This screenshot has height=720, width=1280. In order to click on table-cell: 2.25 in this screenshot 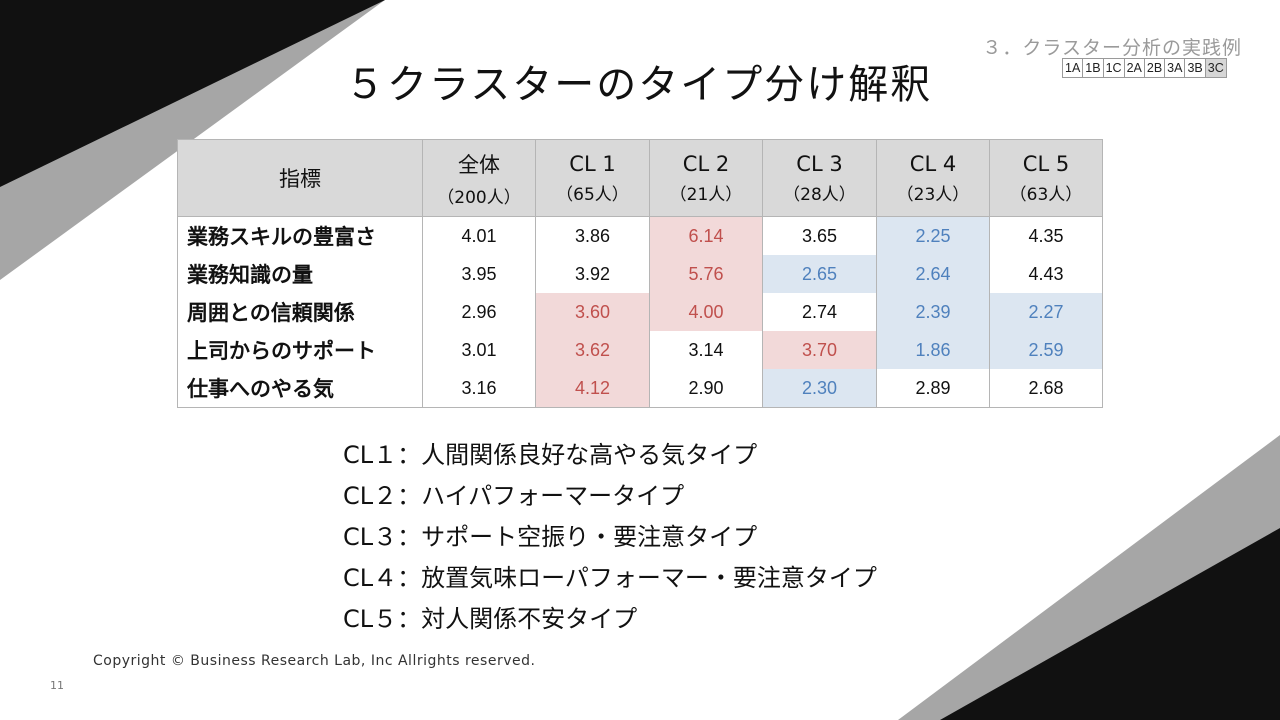, I will do `click(933, 235)`.